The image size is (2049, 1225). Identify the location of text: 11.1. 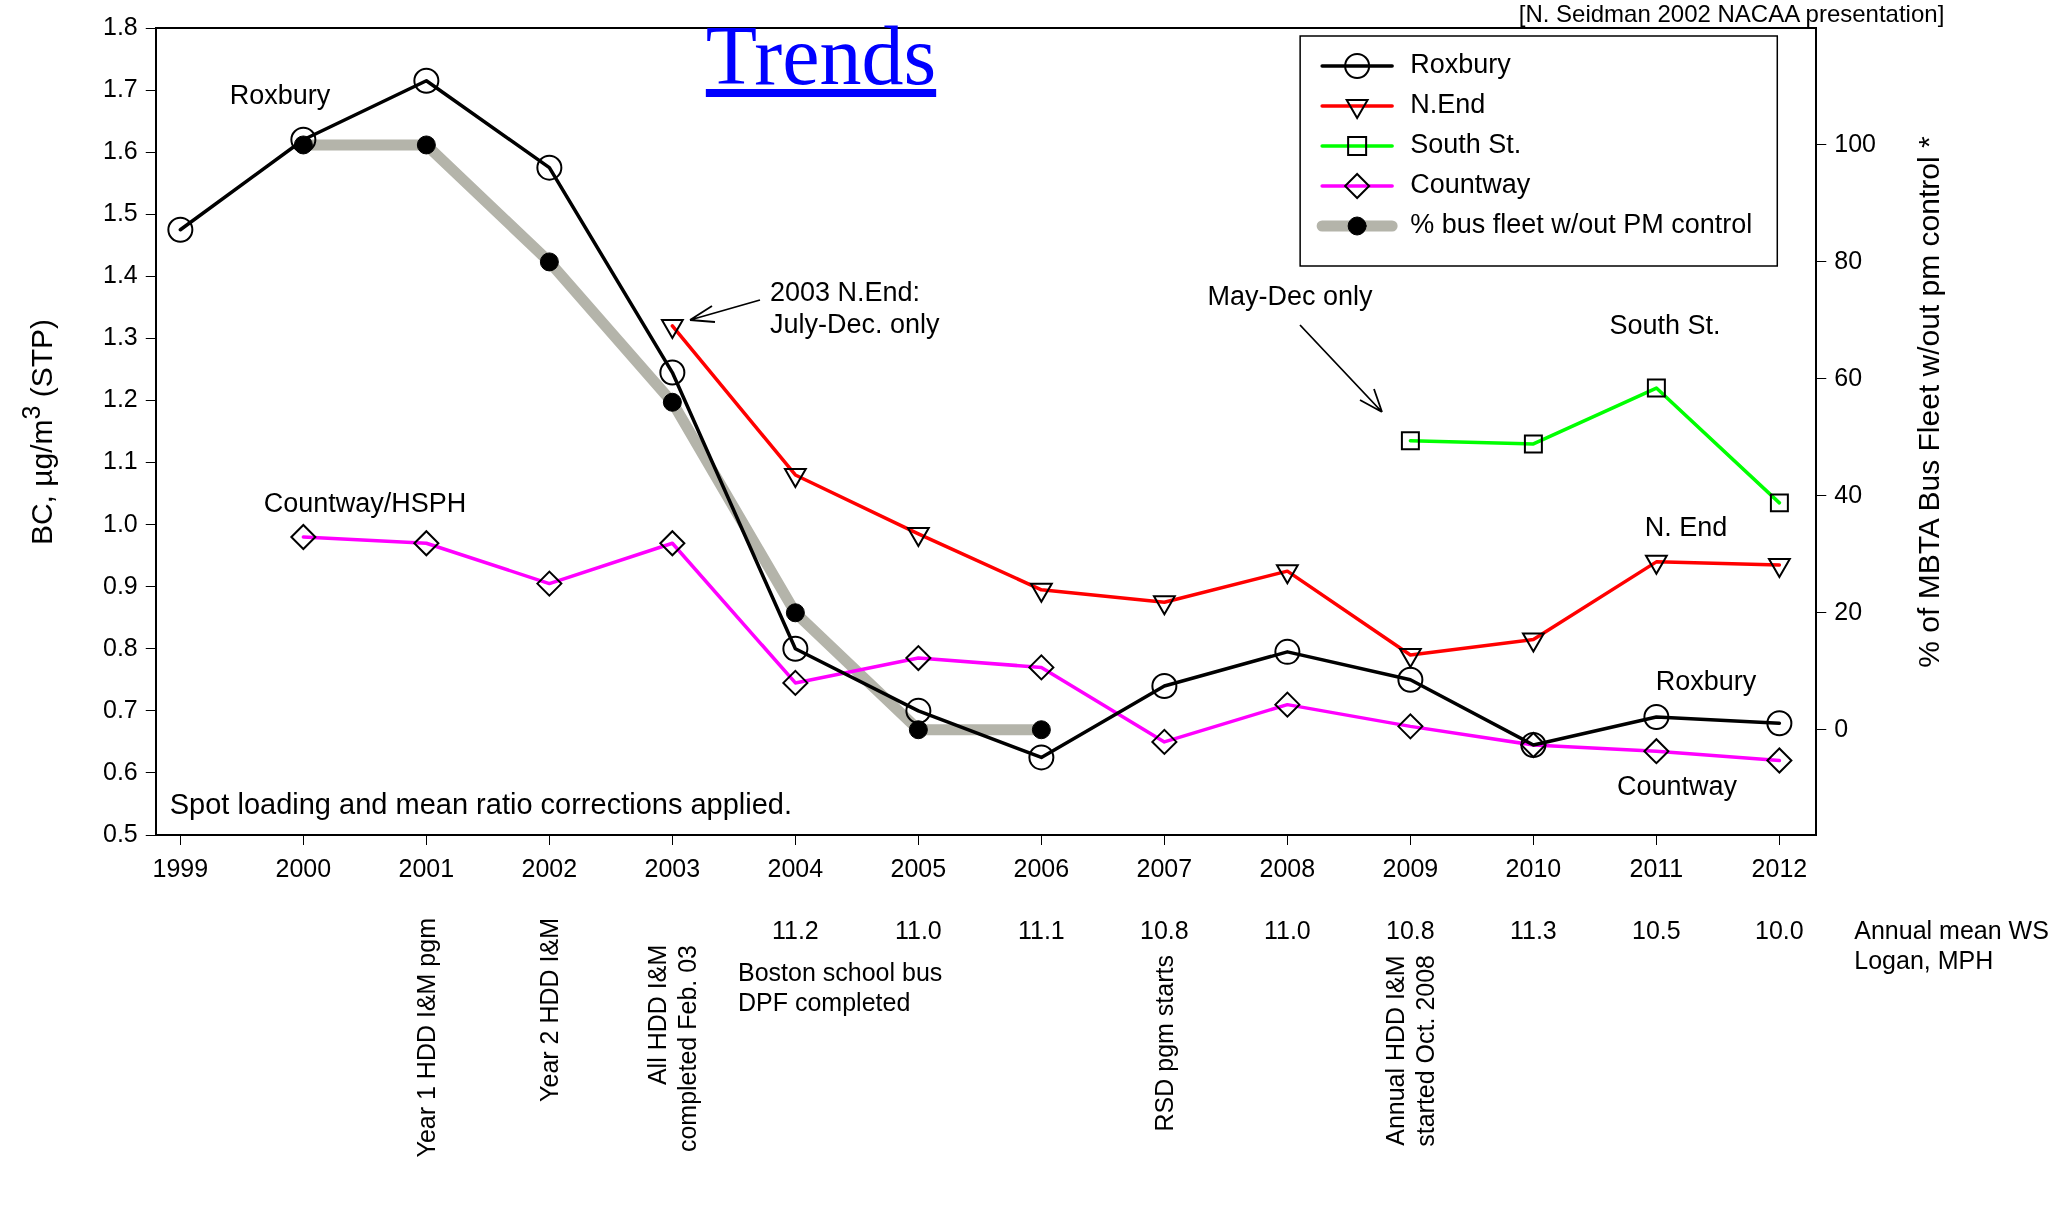
(1041, 930).